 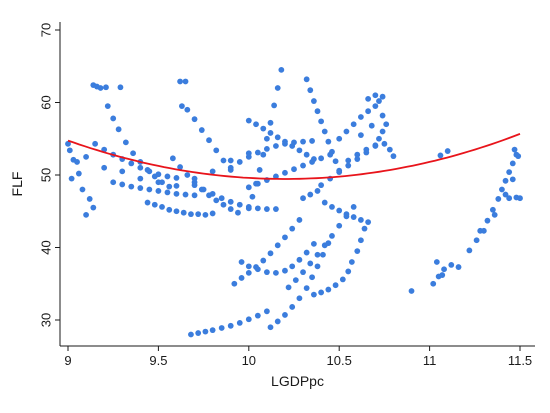 I want to click on y-tick-label: 60, so click(x=45, y=102).